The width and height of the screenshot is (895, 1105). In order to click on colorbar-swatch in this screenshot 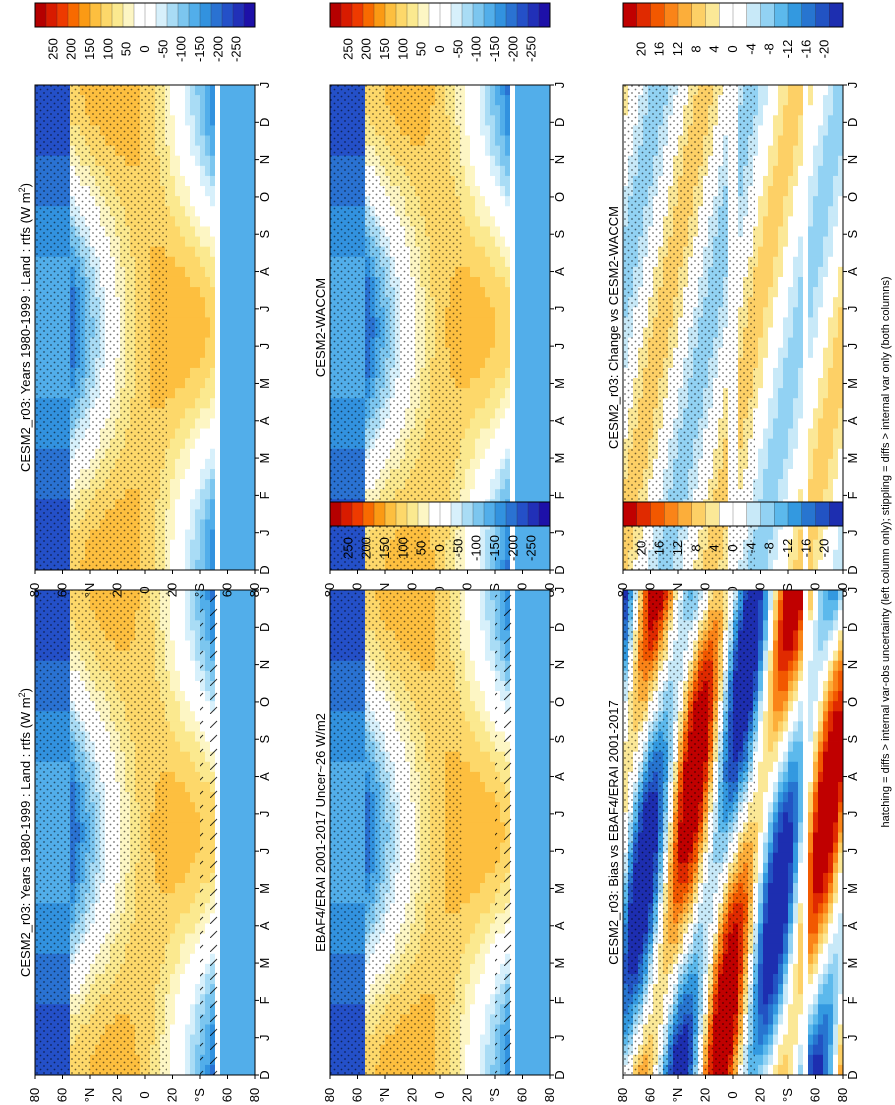, I will do `click(62, 15)`.